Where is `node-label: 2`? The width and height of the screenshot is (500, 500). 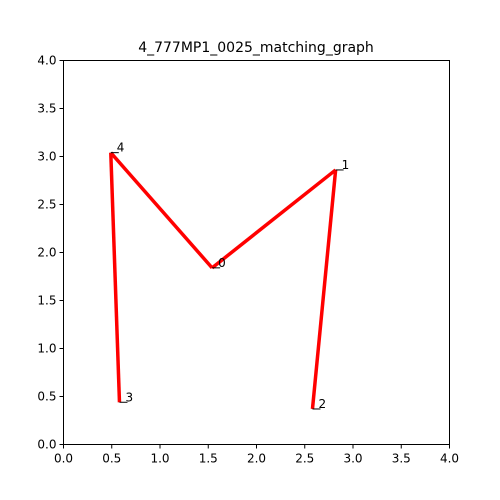 node-label: 2 is located at coordinates (322, 404).